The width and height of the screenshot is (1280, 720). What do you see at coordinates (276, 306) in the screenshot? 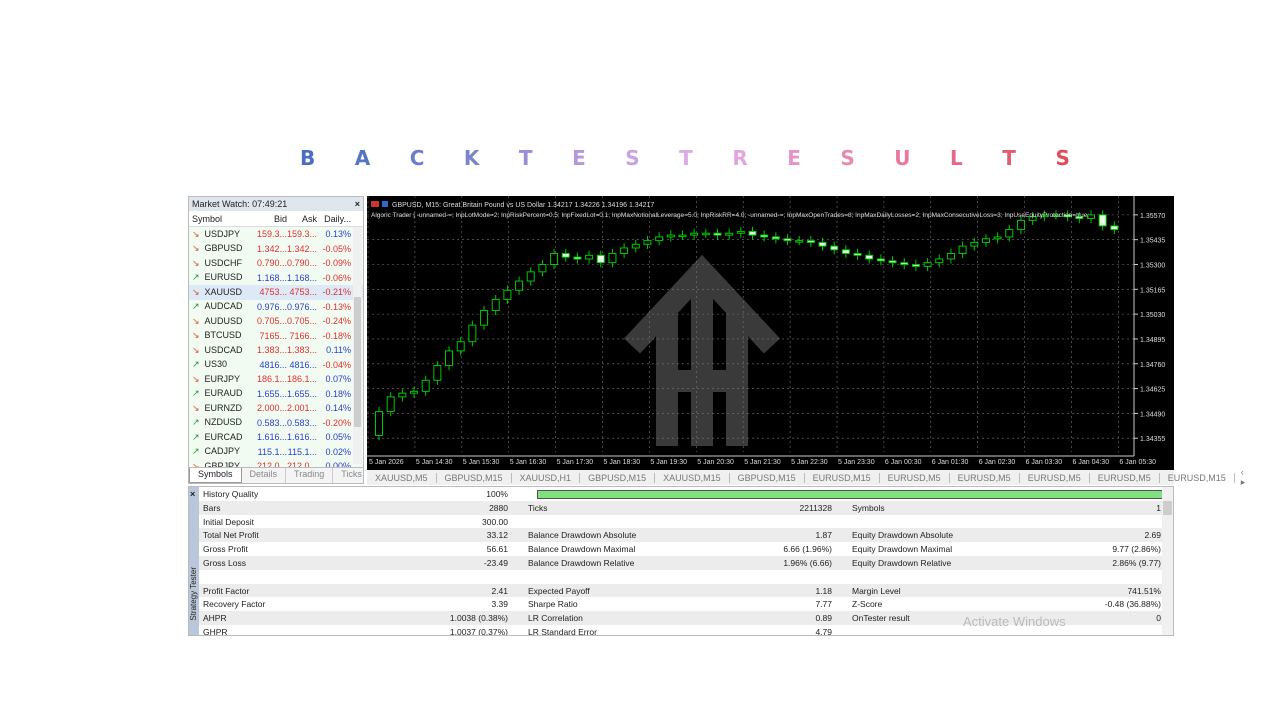
I see `symbol-row: ↗ AUDCAD 0.976... 0.976... -0.13%` at bounding box center [276, 306].